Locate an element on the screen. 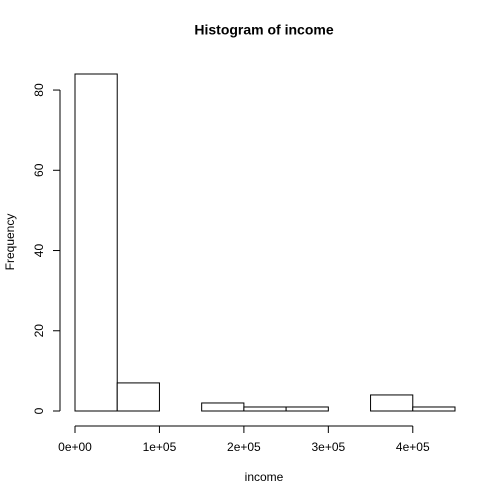 The width and height of the screenshot is (500, 500). x-axis-label: income is located at coordinates (264, 477).